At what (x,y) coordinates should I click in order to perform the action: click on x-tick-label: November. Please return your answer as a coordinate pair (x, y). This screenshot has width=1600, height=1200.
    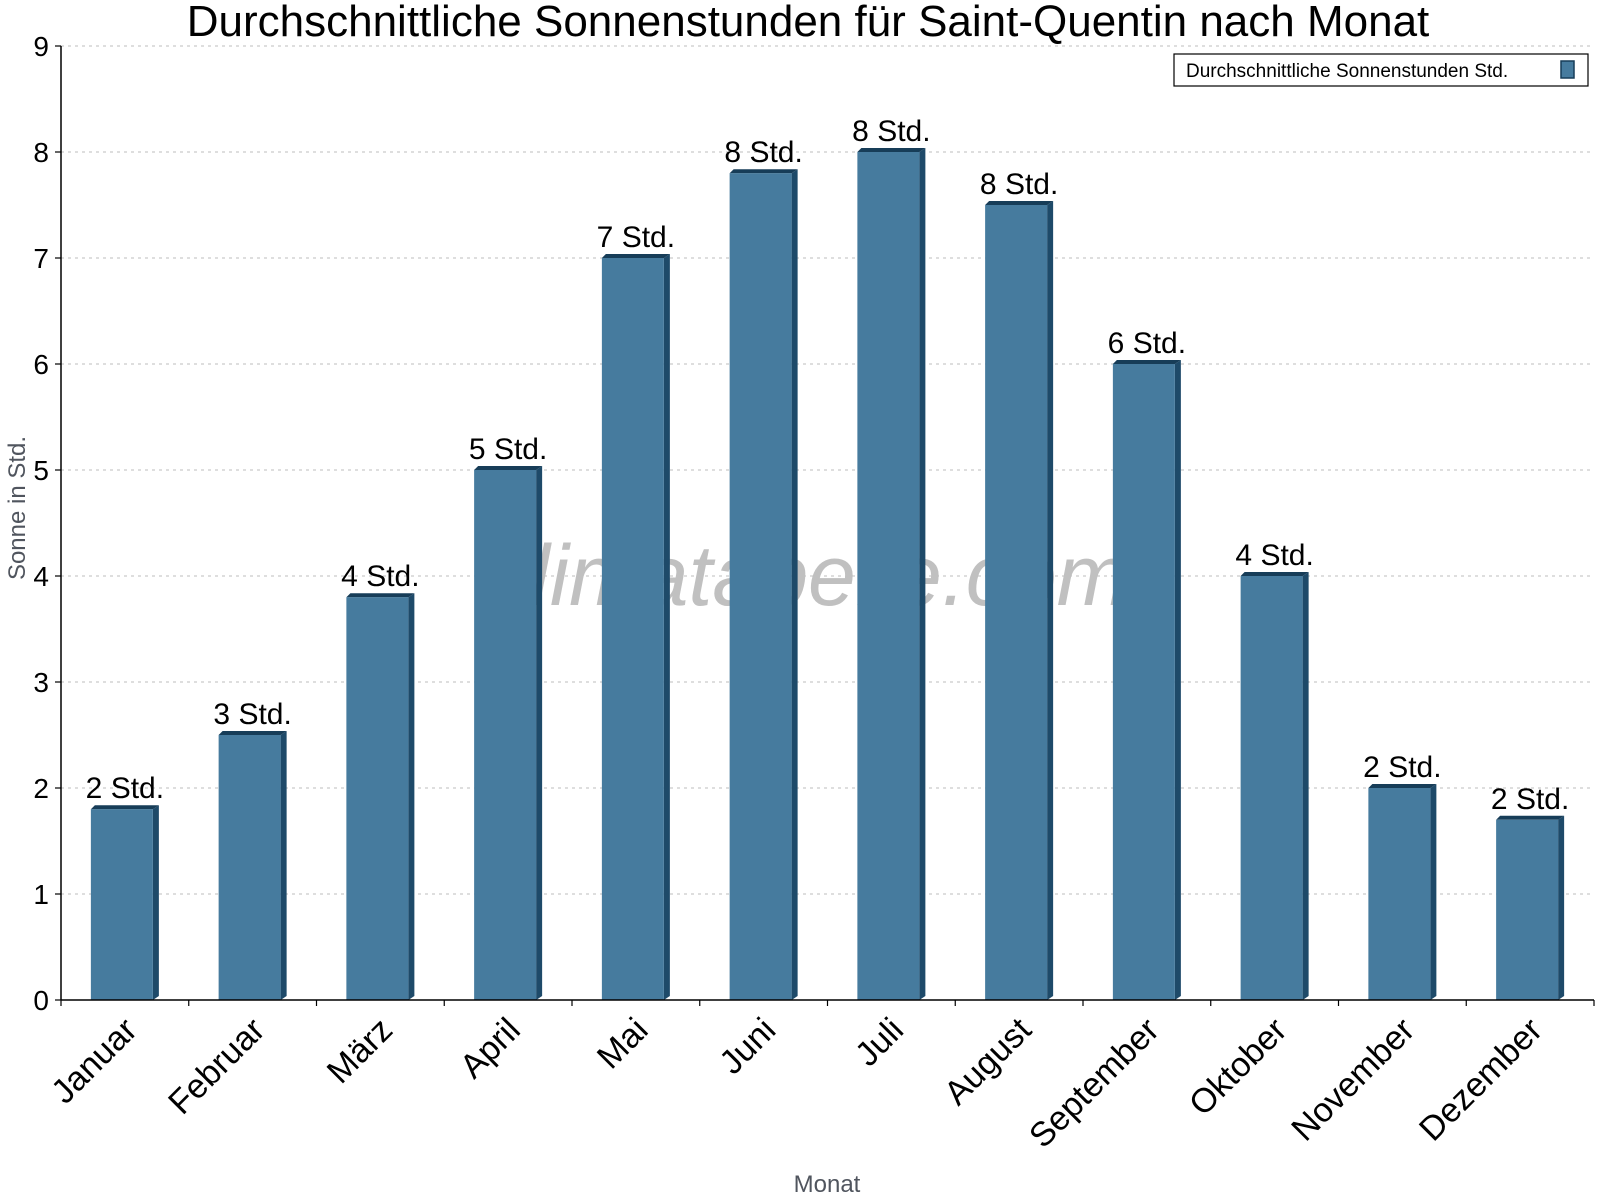
    Looking at the image, I should click on (1353, 1080).